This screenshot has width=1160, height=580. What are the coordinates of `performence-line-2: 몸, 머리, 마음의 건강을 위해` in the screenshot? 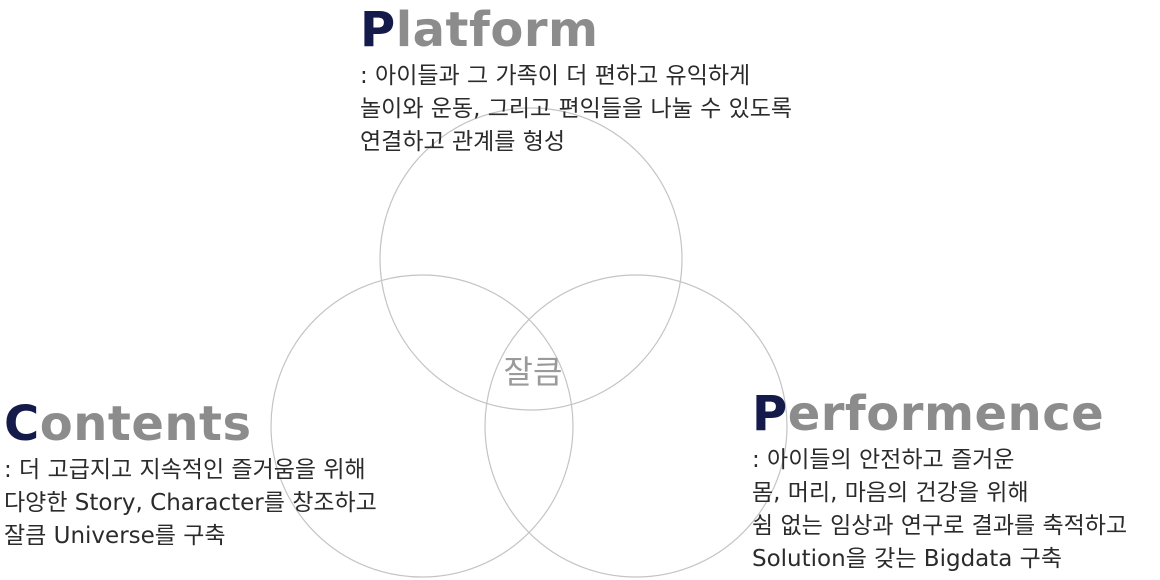 It's located at (890, 493).